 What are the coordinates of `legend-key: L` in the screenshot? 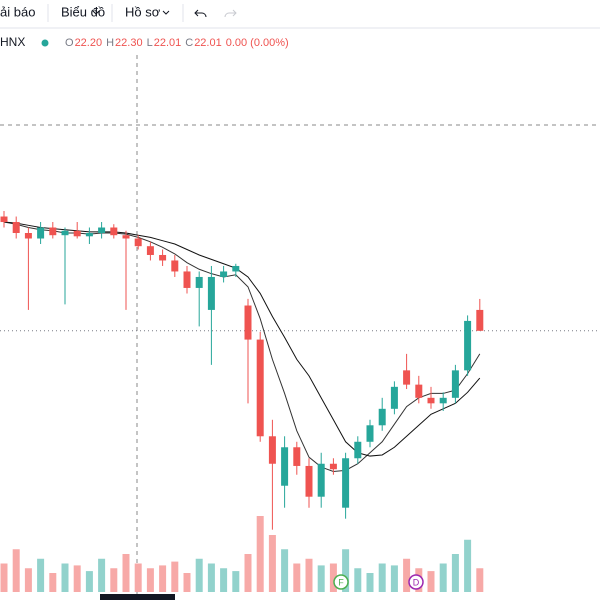 It's located at (150, 43).